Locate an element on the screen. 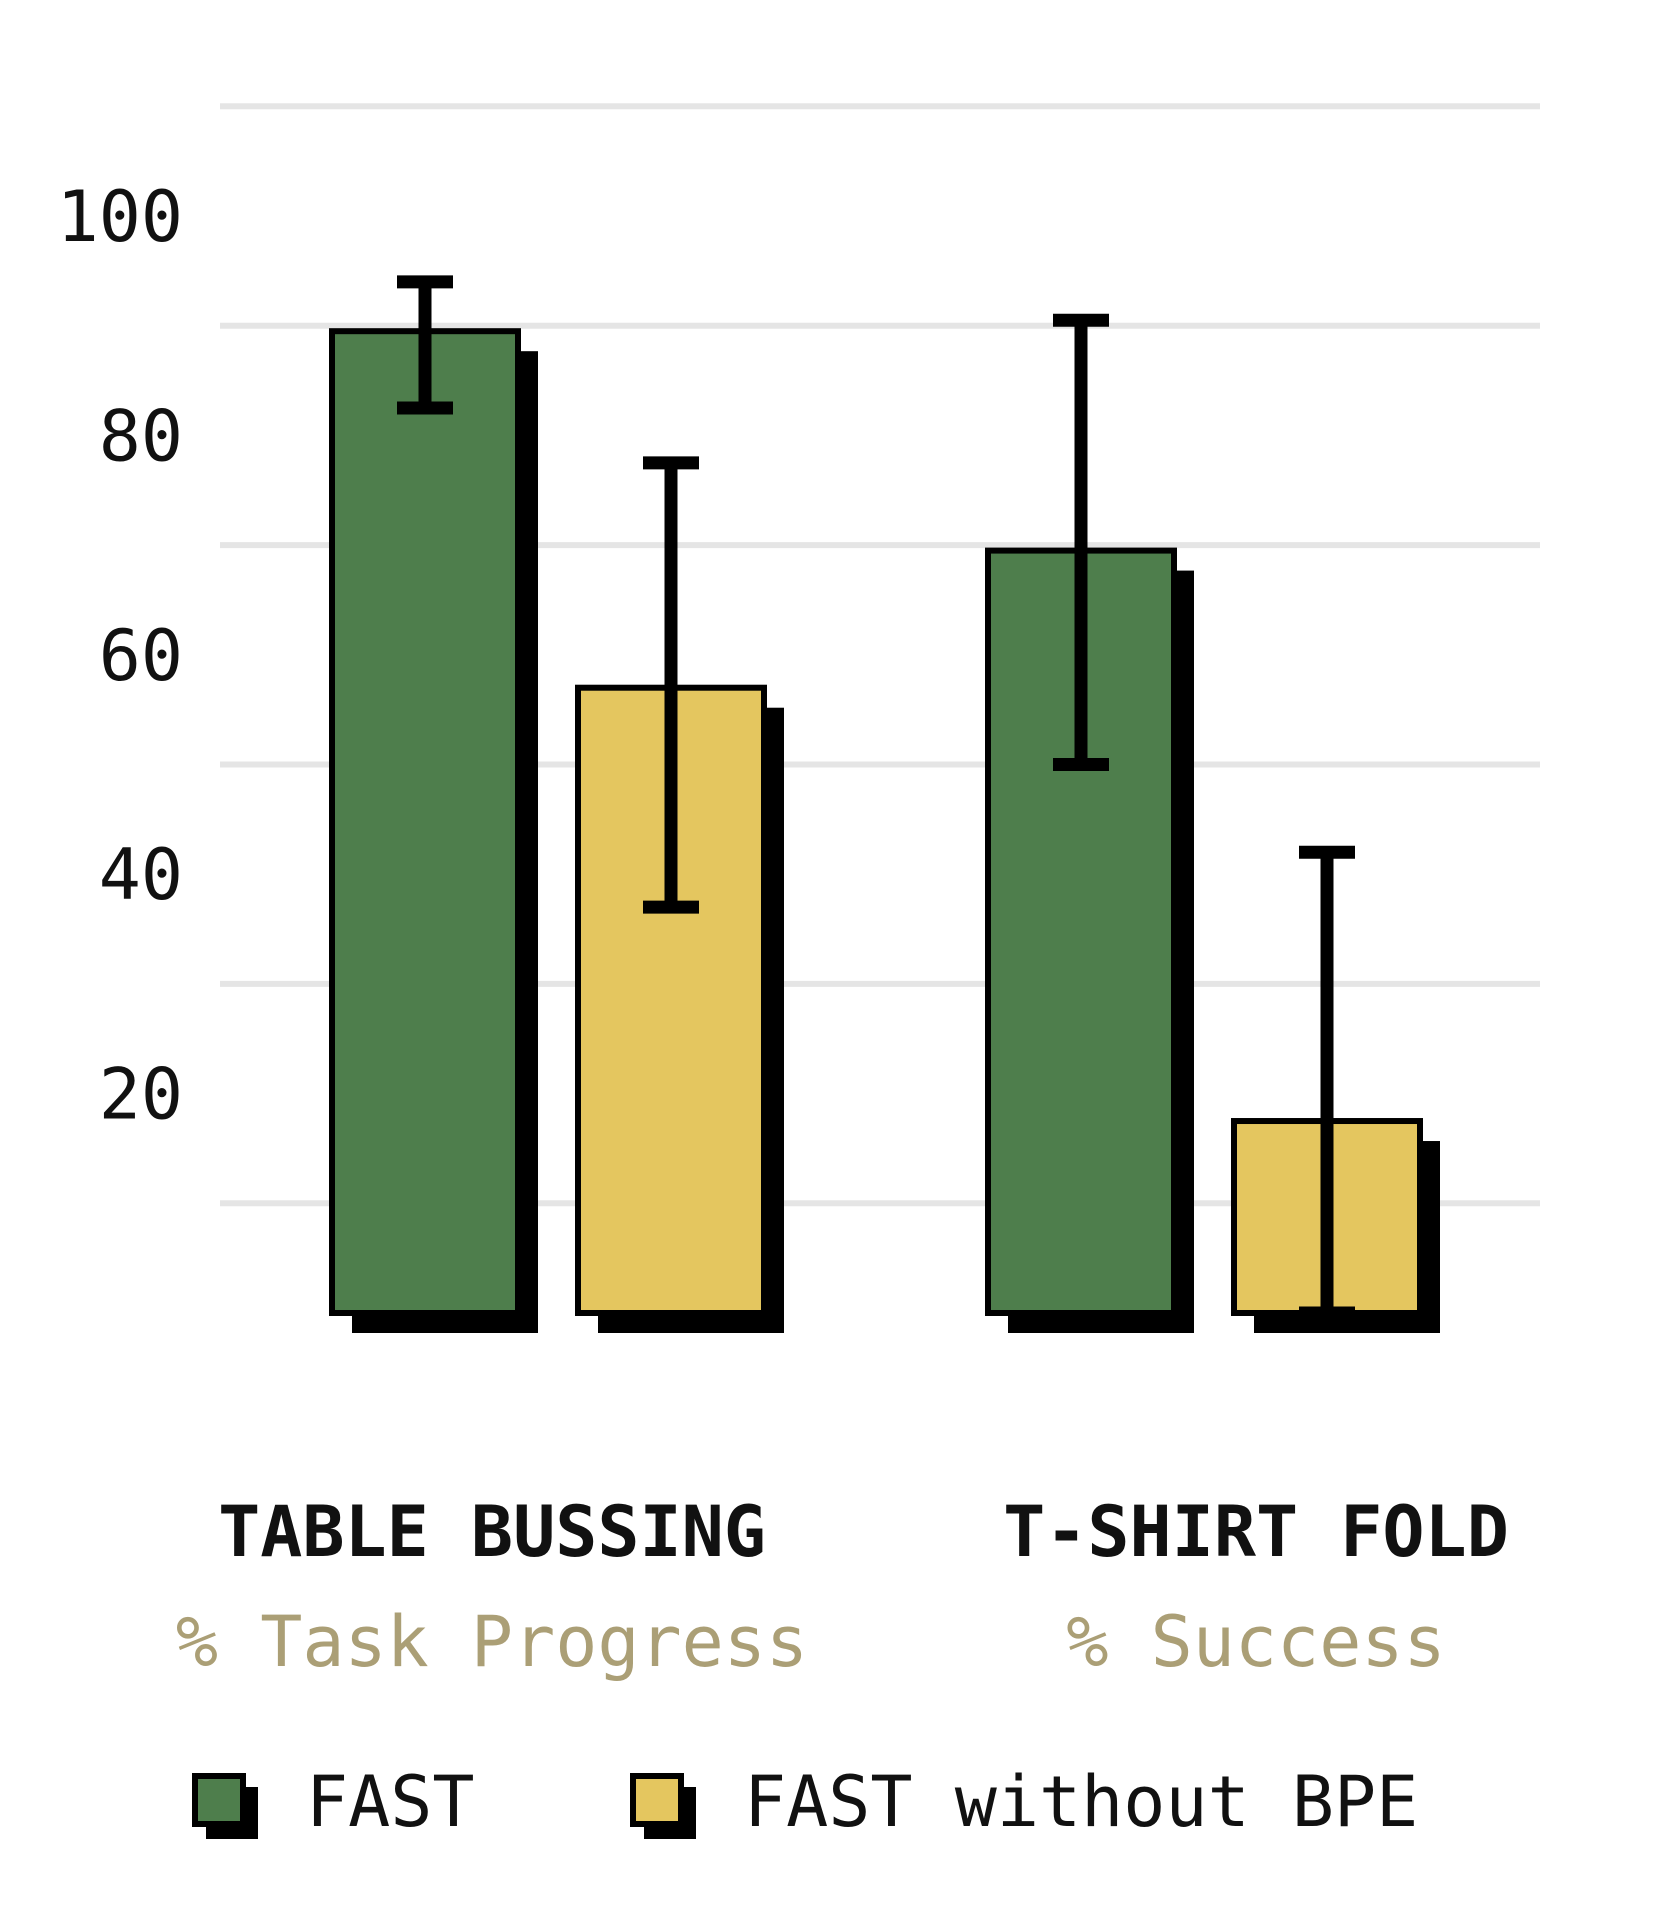 This screenshot has width=1661, height=1919. legend-swatch-fast is located at coordinates (219, 1800).